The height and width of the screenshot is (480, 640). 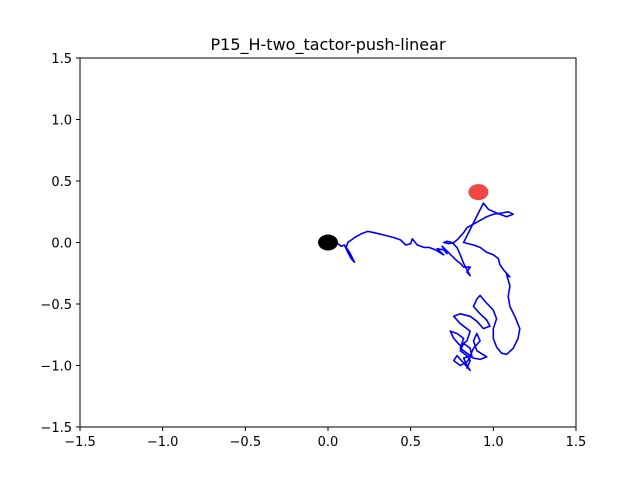 What do you see at coordinates (410, 442) in the screenshot?
I see `x-tick-label: 0.5` at bounding box center [410, 442].